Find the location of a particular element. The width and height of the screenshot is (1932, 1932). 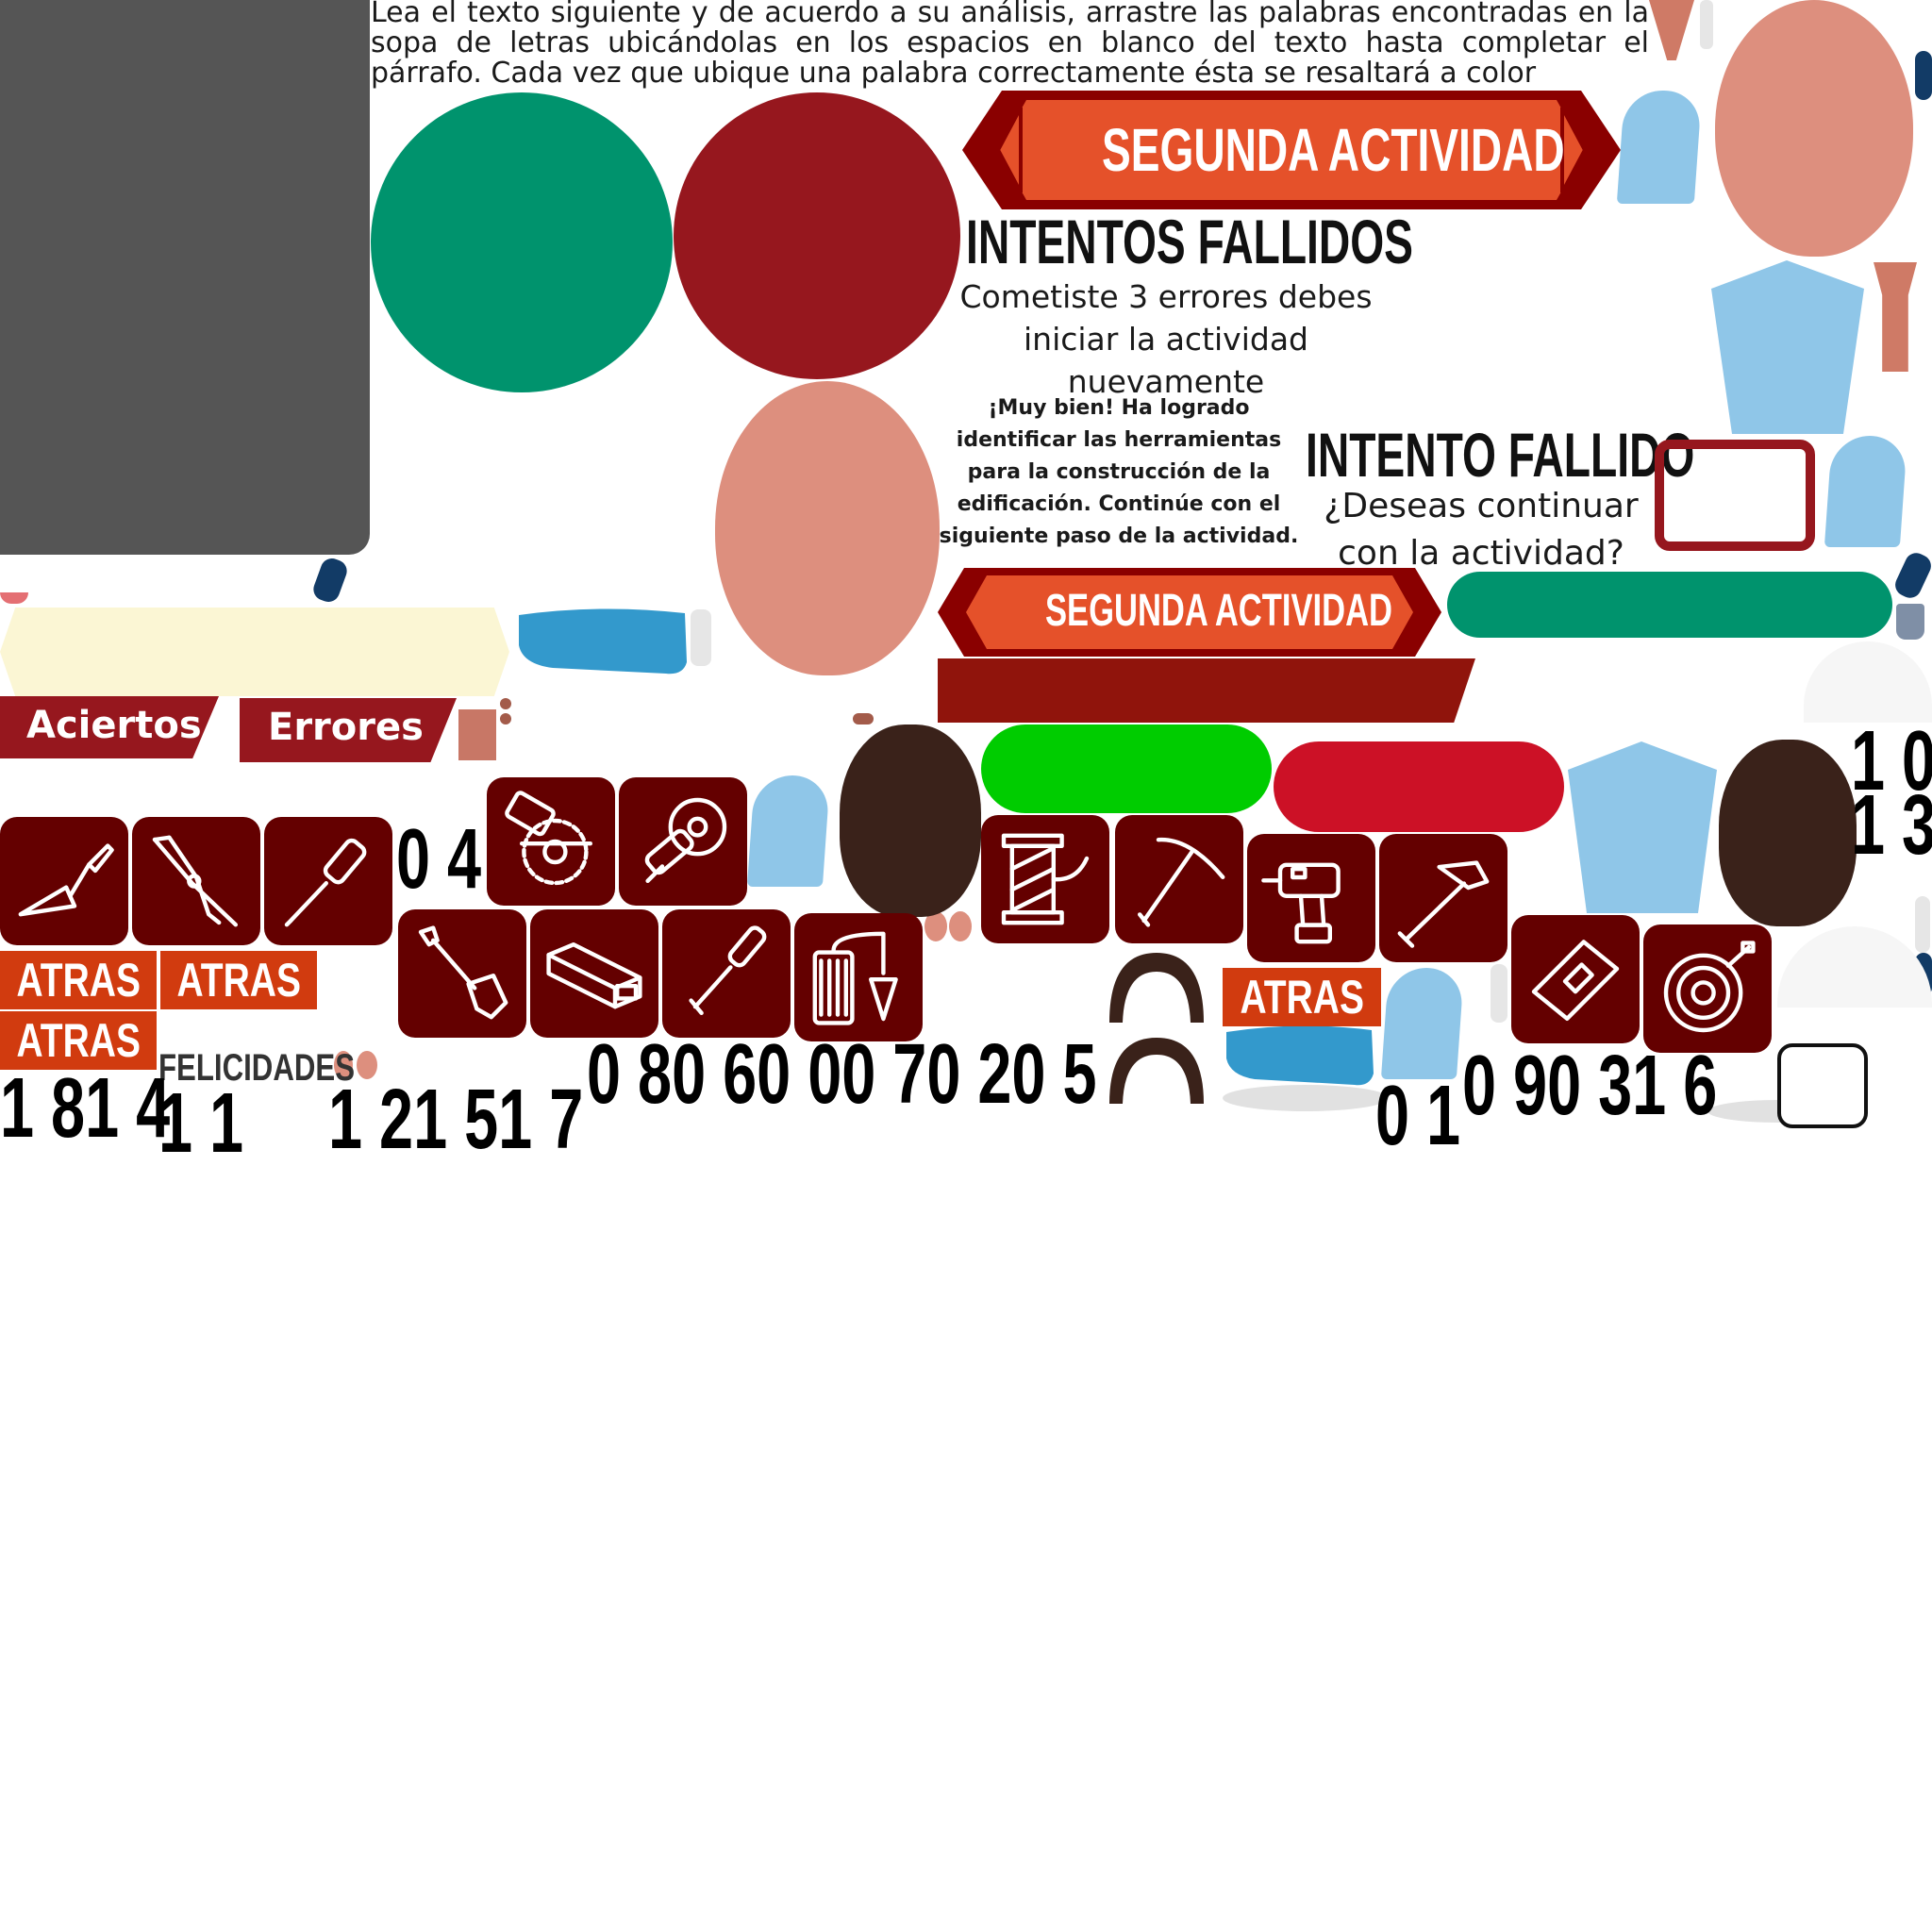

tool-tile-screwdriver is located at coordinates (328, 881).